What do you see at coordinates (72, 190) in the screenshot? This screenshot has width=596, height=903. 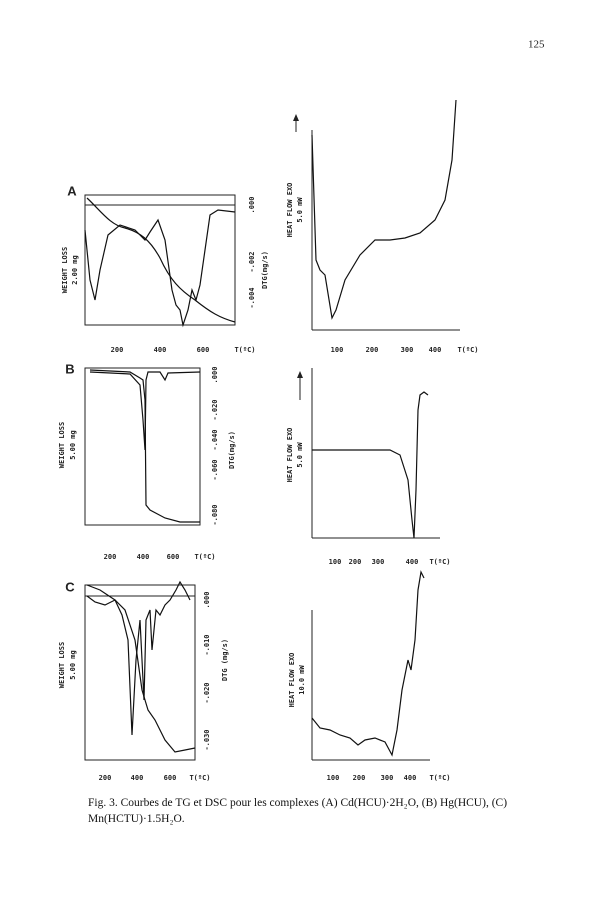 I see `panel-label: A` at bounding box center [72, 190].